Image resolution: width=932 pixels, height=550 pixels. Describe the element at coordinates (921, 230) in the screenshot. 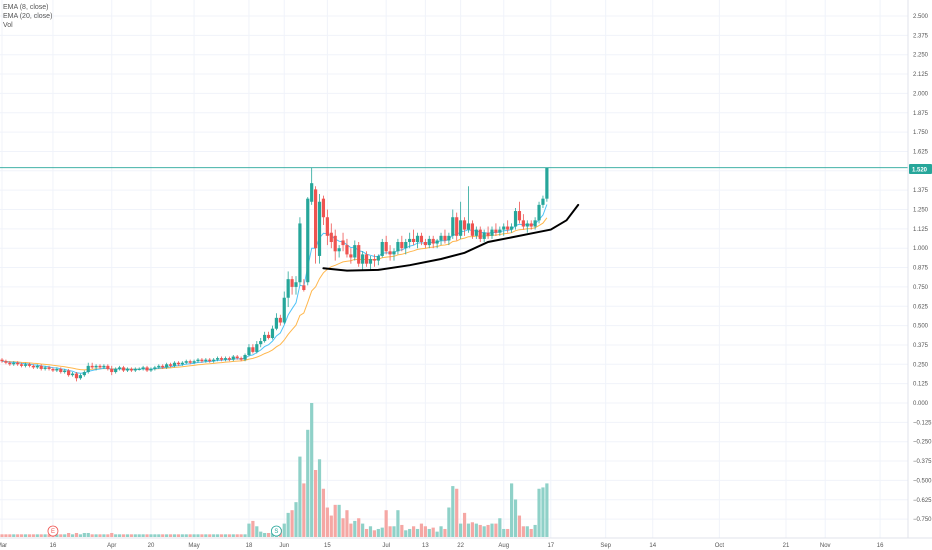

I see `price-tick-label: 1.125` at that location.